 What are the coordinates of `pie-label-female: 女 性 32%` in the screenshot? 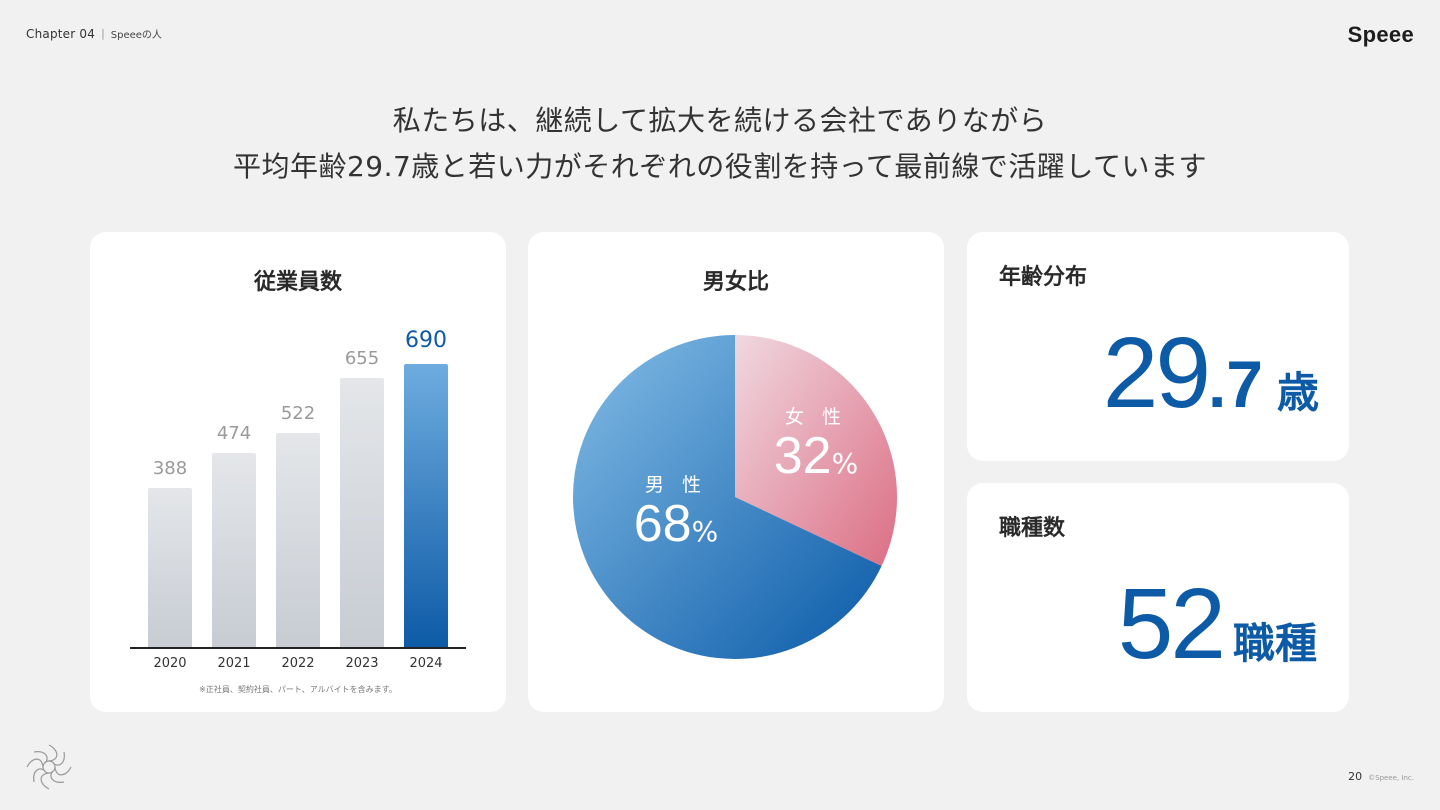 It's located at (816, 442).